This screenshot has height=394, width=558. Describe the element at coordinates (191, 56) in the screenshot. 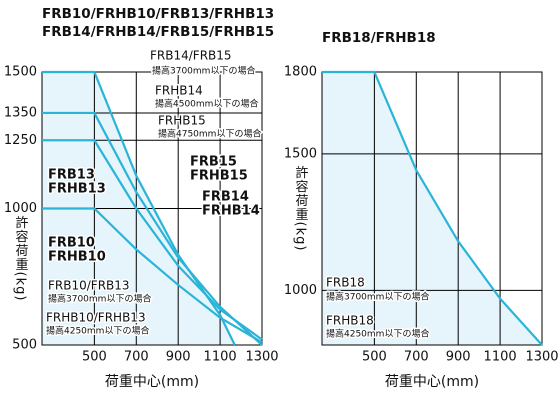

I see `annotation: FRB14/FRB15` at that location.